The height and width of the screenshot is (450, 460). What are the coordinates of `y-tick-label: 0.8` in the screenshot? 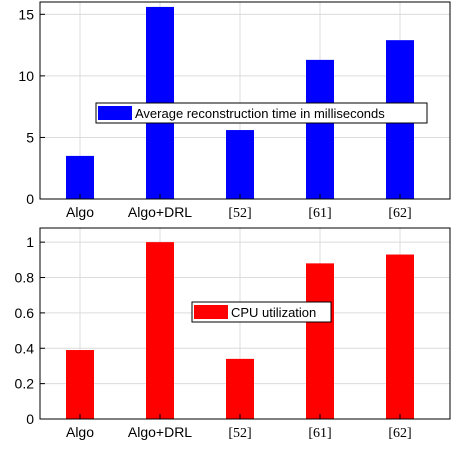 It's located at (25, 278).